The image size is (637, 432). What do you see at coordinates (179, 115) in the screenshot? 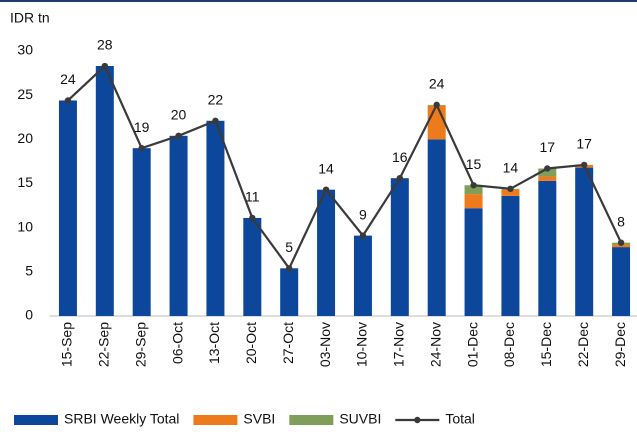
I see `data-label: 20` at bounding box center [179, 115].